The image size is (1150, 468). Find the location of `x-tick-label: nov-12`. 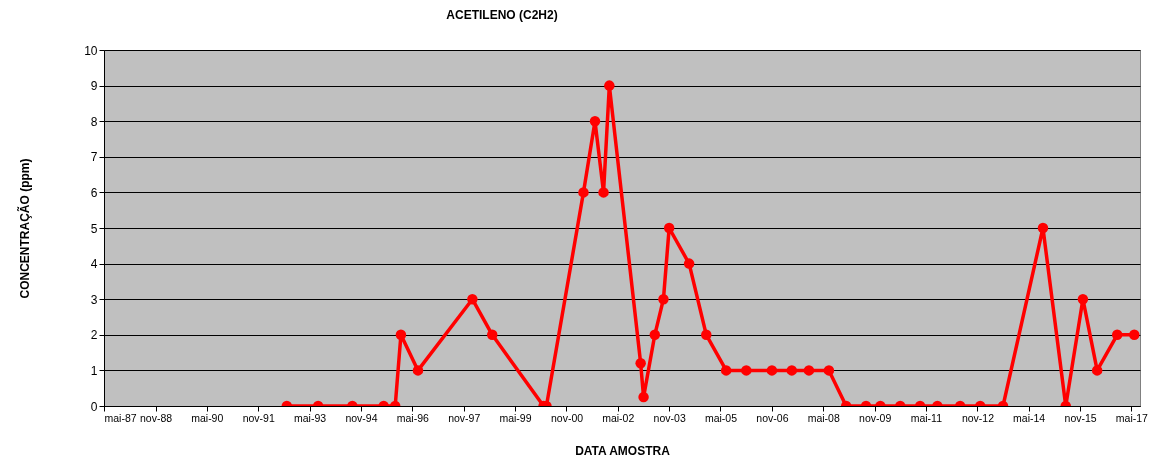

x-tick-label: nov-12 is located at coordinates (978, 417).